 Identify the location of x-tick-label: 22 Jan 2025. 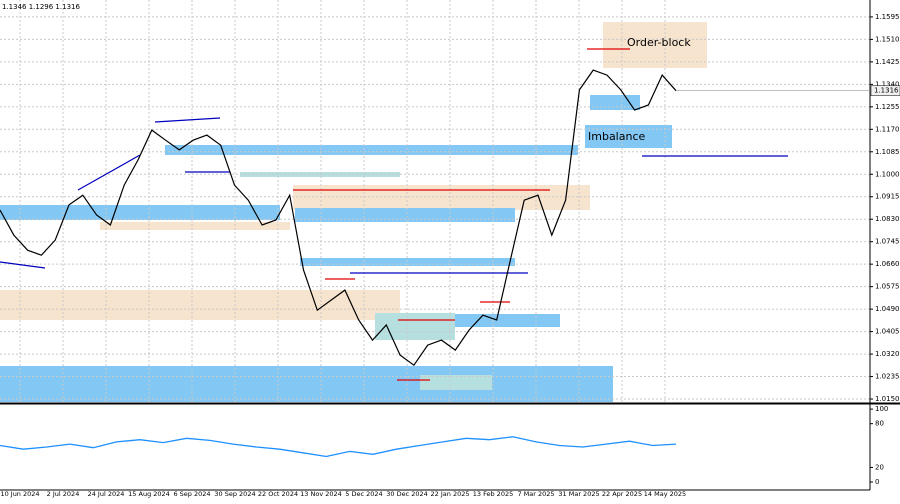
(450, 494).